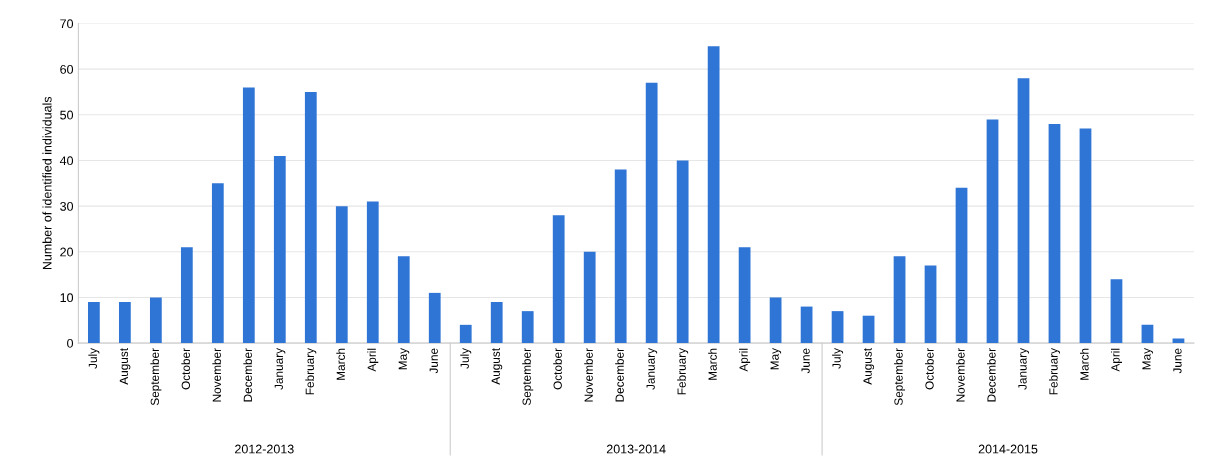 The height and width of the screenshot is (470, 1206). What do you see at coordinates (67, 206) in the screenshot?
I see `y-tick-label: 30` at bounding box center [67, 206].